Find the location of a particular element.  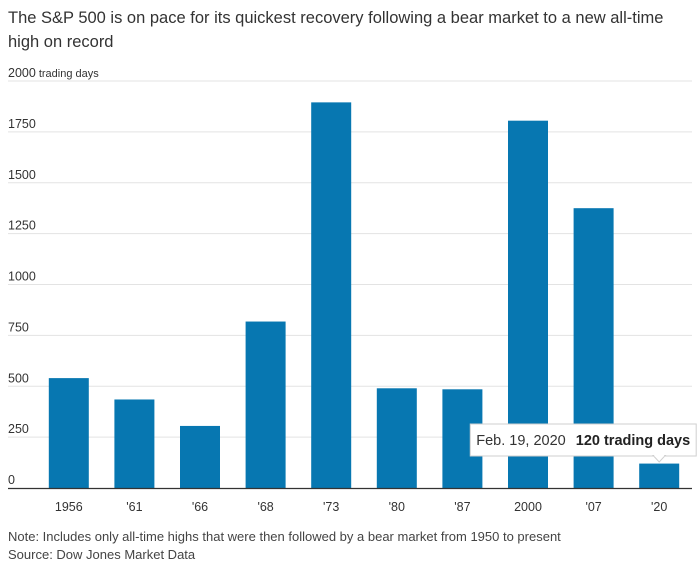

x-tick-label: '61 is located at coordinates (134, 507).